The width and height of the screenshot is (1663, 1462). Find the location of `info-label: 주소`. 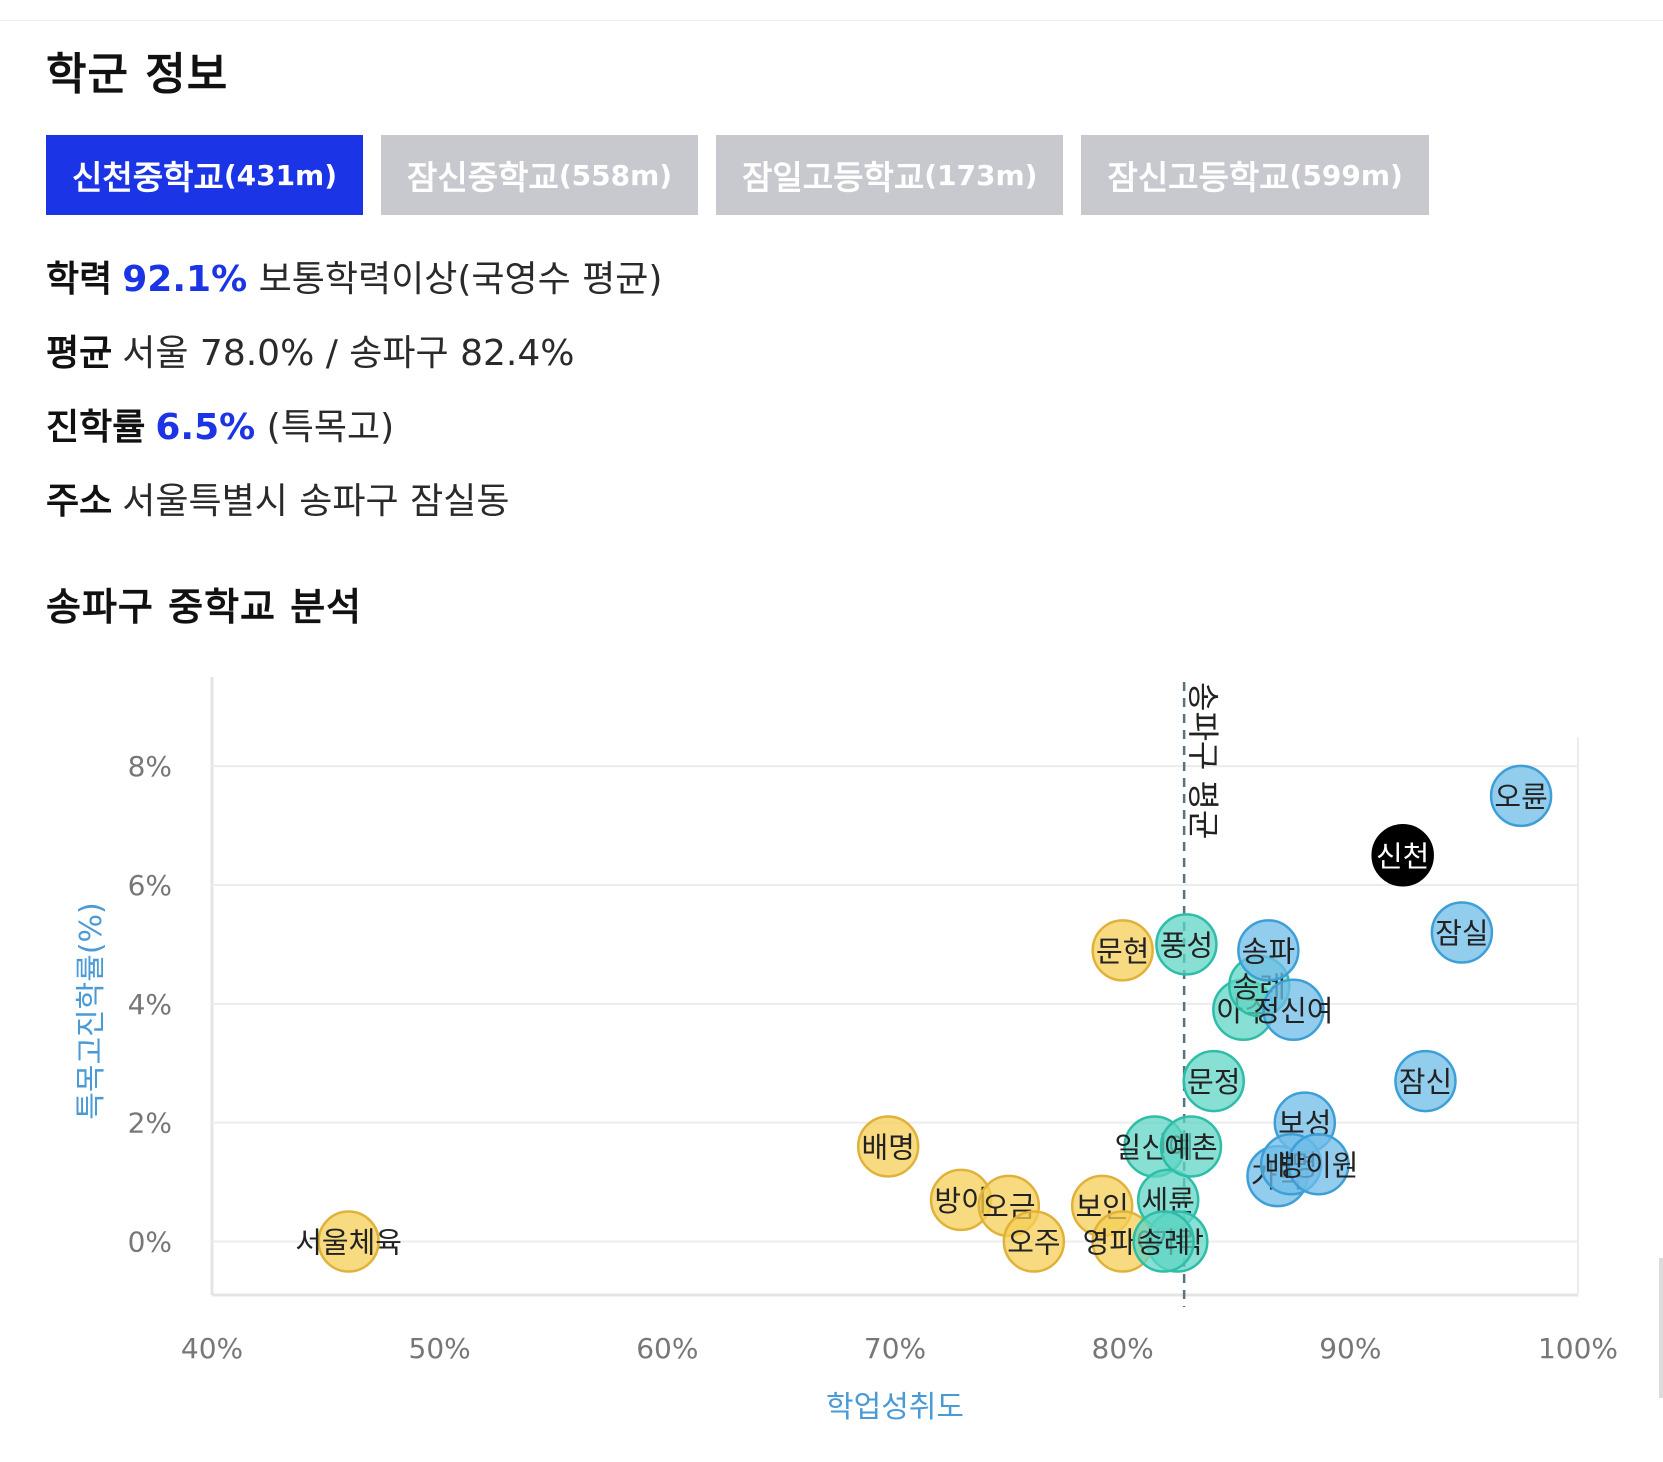

info-label: 주소 is located at coordinates (79, 501).